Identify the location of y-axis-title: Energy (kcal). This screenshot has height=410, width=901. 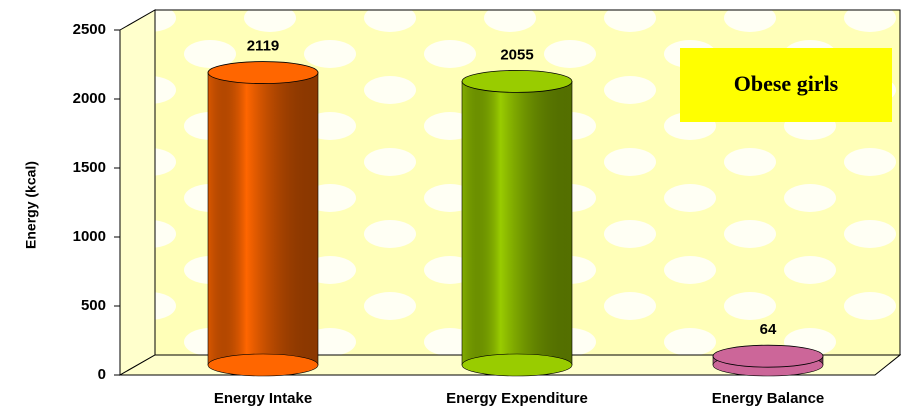
(31, 205).